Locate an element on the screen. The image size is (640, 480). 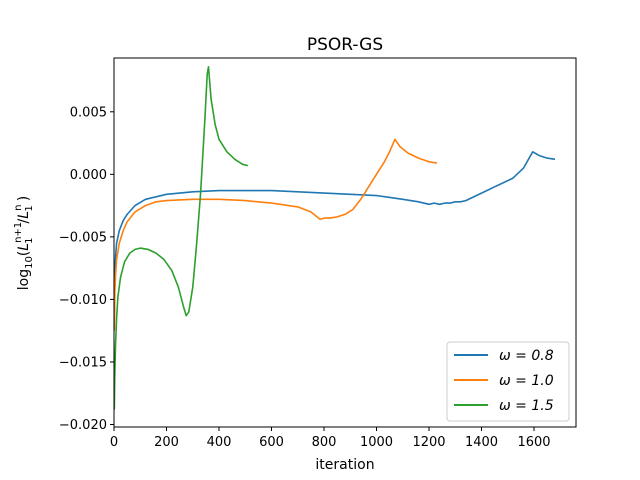
x-axis: 0 200 400 600 800 1000 1200 1400 1600 is located at coordinates (330, 438).